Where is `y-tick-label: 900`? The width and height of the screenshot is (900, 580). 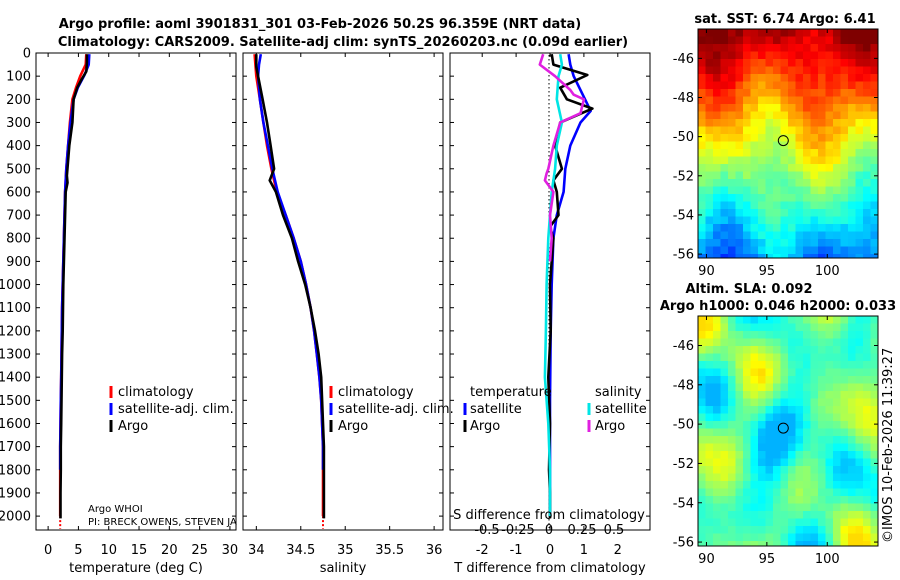
y-tick-label: 900 is located at coordinates (18, 262).